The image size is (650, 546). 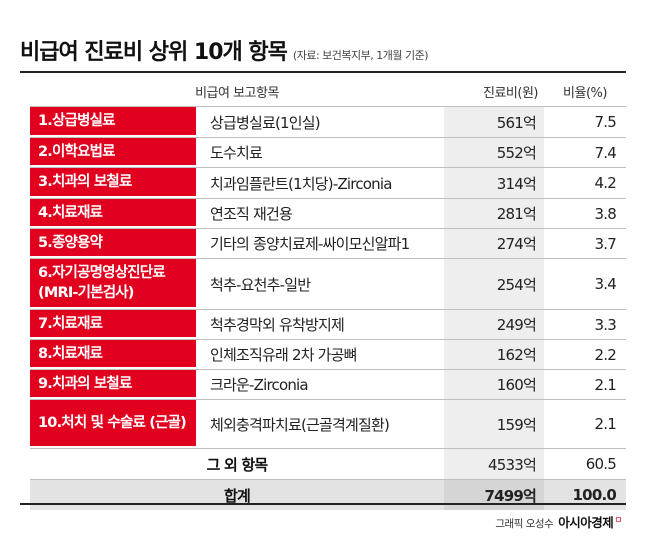 What do you see at coordinates (586, 522) in the screenshot?
I see `brand-logo: 아시아경제` at bounding box center [586, 522].